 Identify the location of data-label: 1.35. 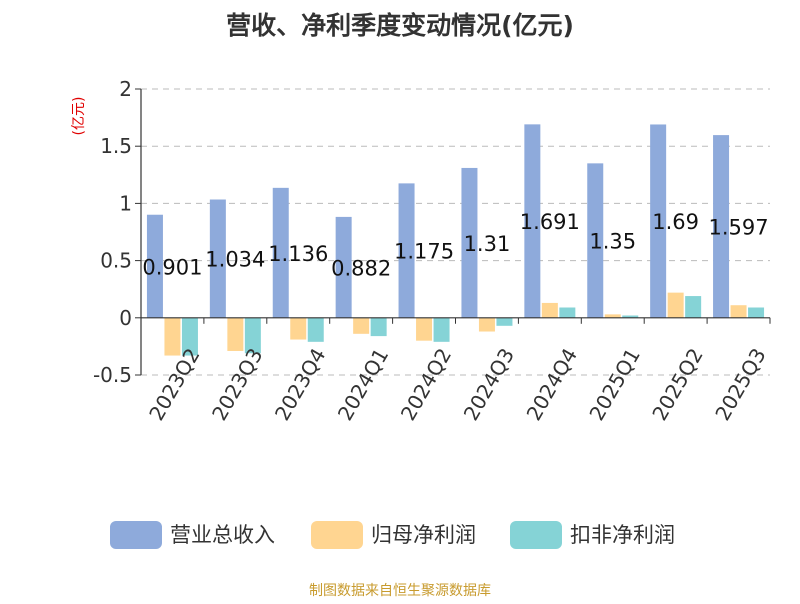
(612, 242).